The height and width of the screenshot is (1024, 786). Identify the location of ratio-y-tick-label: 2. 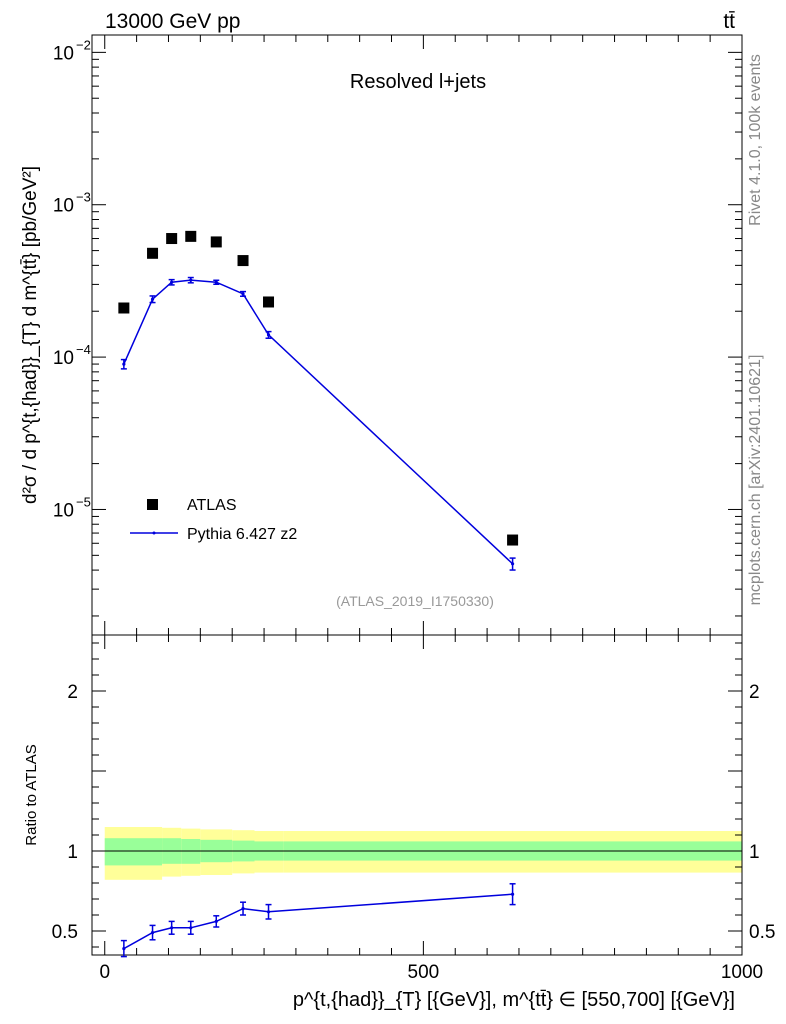
(72, 692).